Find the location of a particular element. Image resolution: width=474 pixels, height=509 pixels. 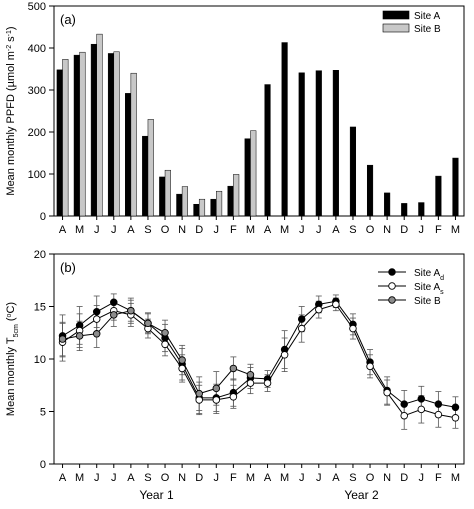

panel-b-ytick-label: 5 is located at coordinates (43, 413).